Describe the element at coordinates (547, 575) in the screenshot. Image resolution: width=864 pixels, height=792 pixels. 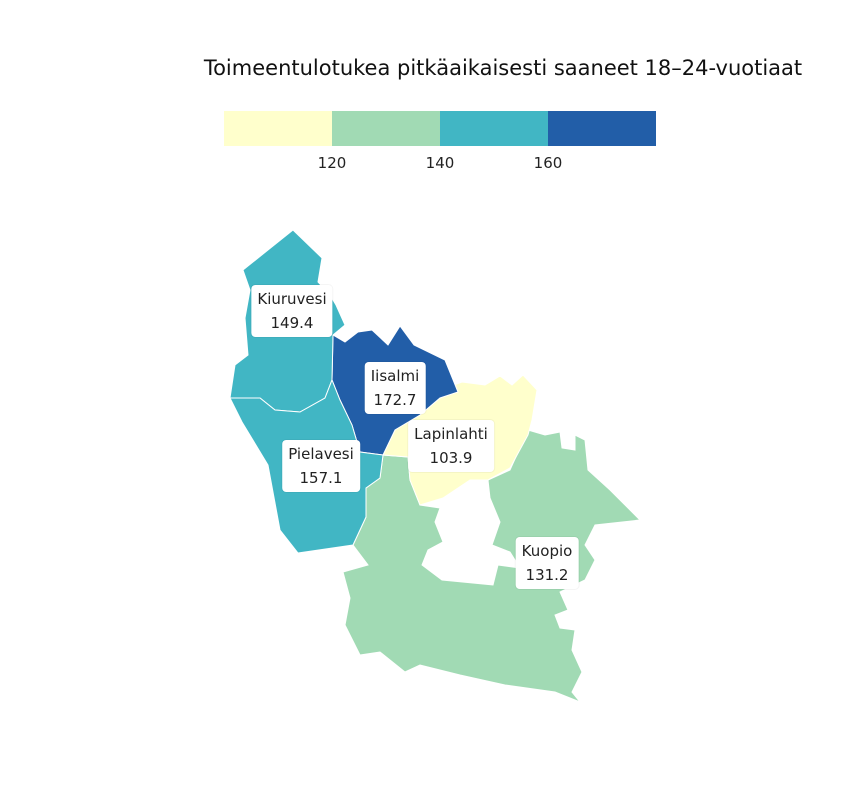
I see `label-kuopio-value: 131.2` at that location.